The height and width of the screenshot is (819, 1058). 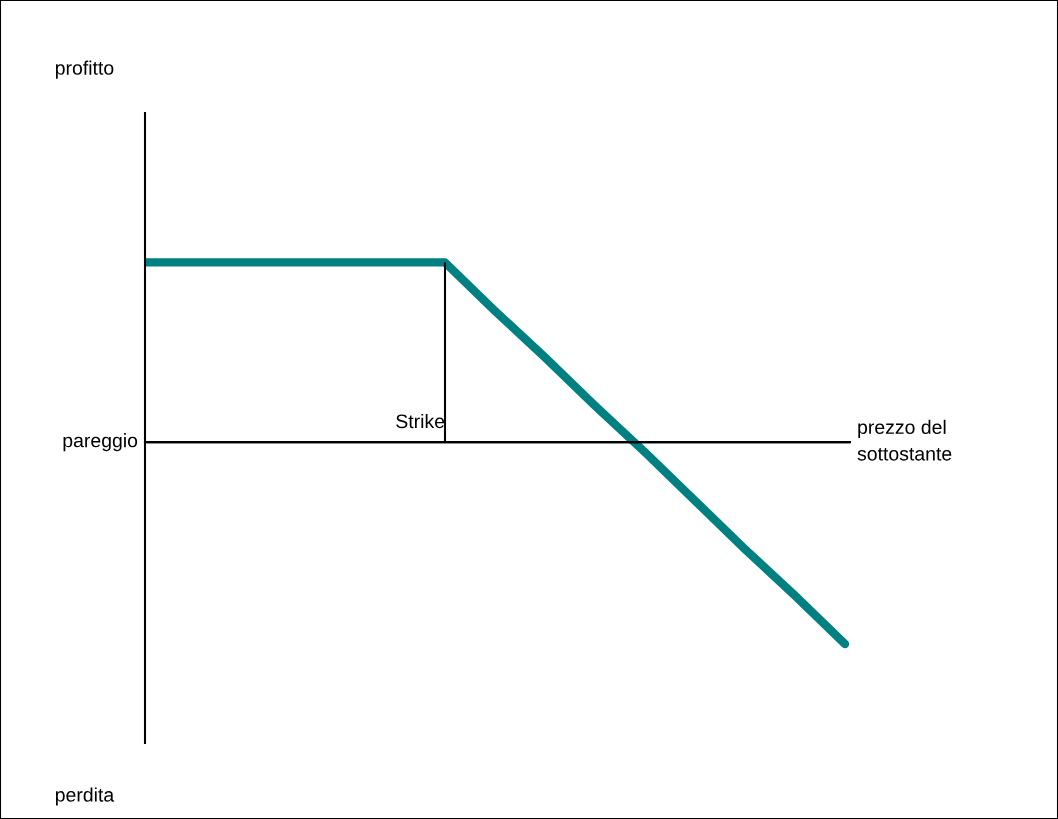 I want to click on annotation: Strike, so click(x=420, y=421).